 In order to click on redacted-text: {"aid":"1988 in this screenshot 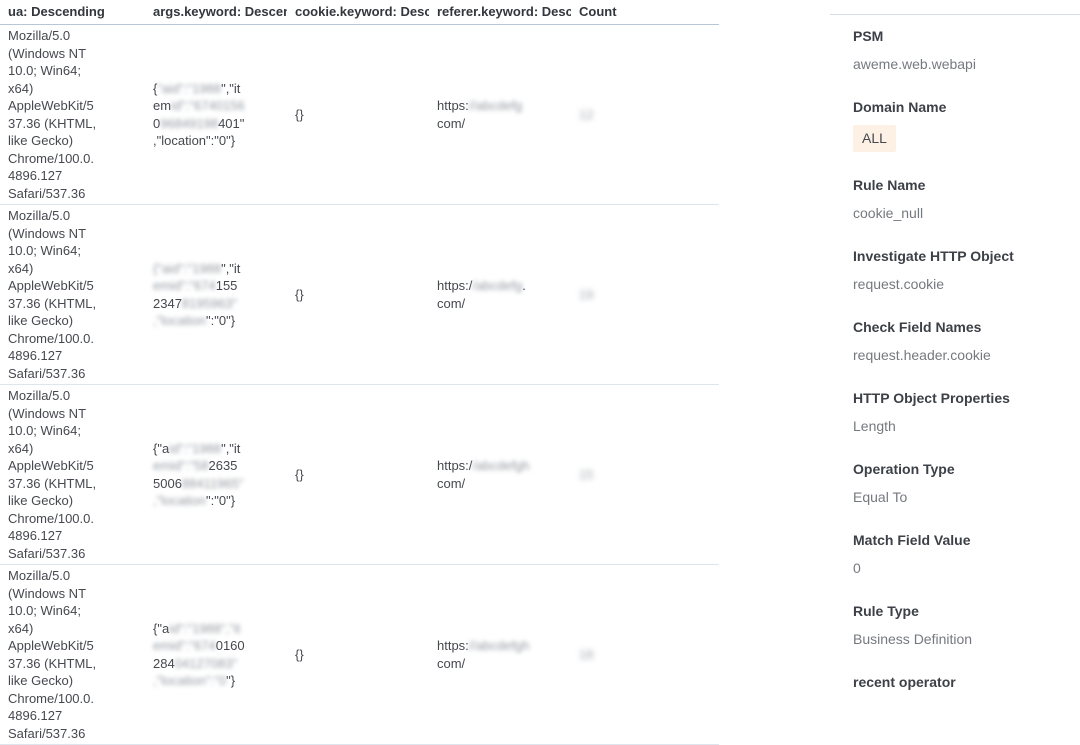, I will do `click(187, 268)`.